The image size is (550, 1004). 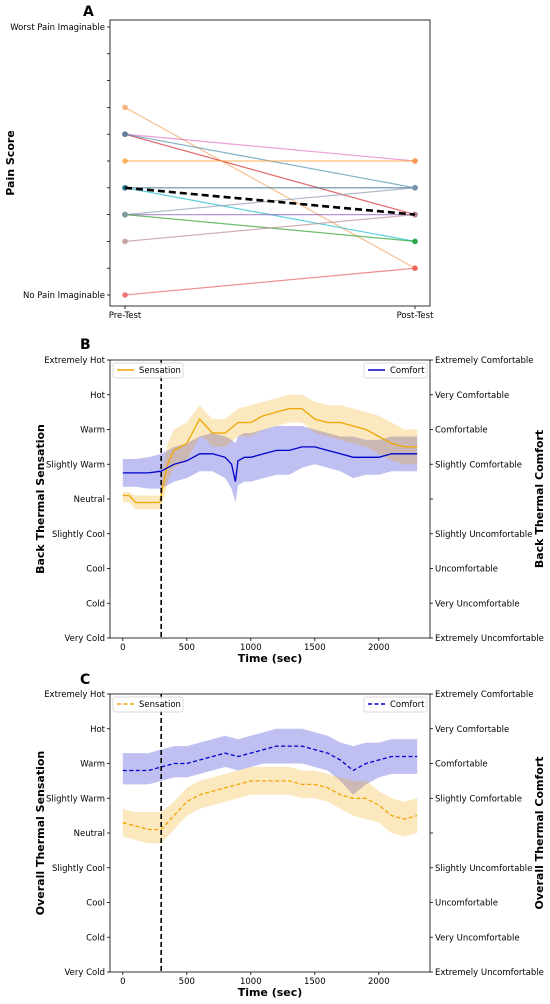 I want to click on y-tick-label: No Pain Imaginable, so click(x=64, y=296).